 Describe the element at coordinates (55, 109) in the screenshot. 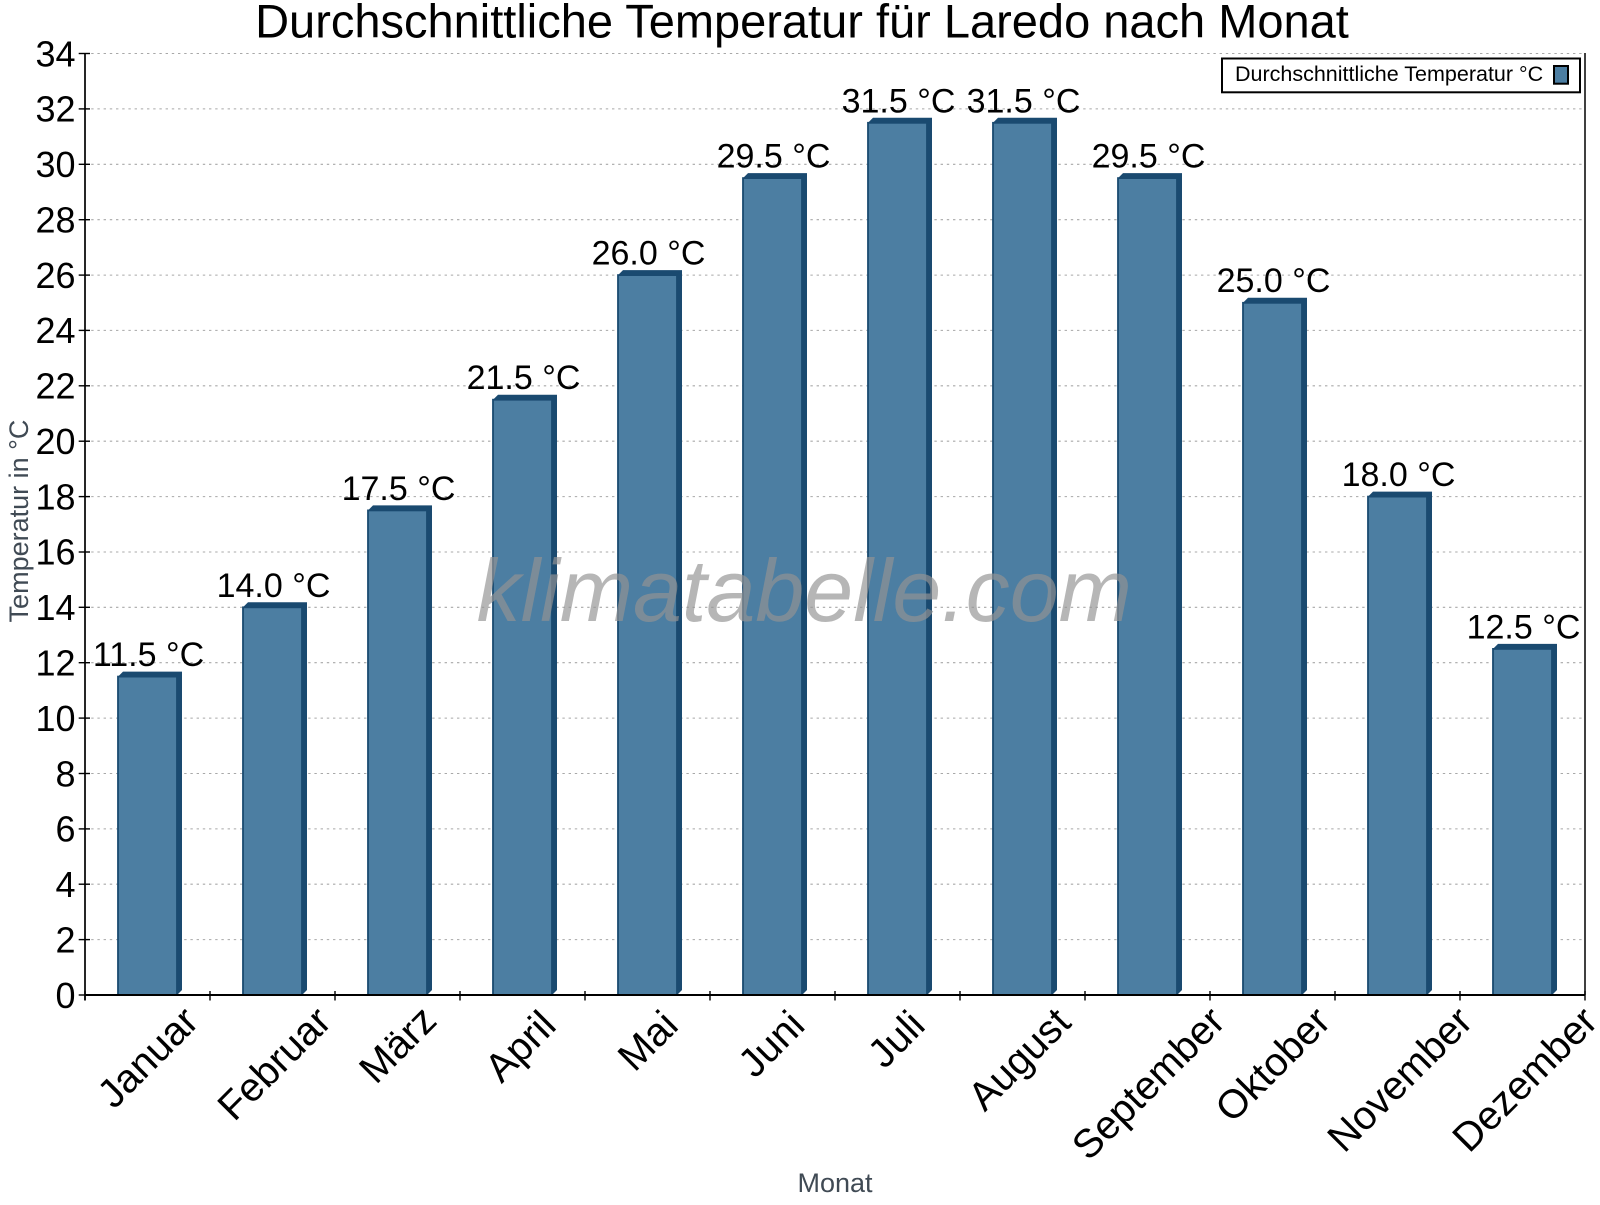

I see `svg-text: 32` at that location.